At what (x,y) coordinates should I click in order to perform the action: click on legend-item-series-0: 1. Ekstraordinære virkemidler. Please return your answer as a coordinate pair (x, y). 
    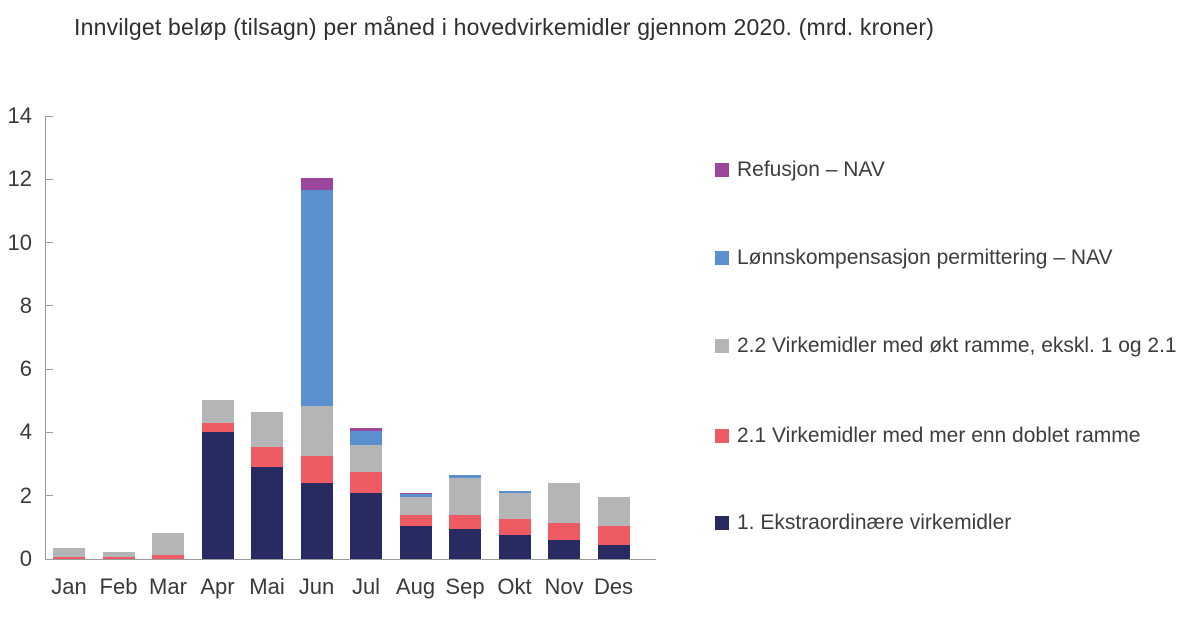
    Looking at the image, I should click on (863, 523).